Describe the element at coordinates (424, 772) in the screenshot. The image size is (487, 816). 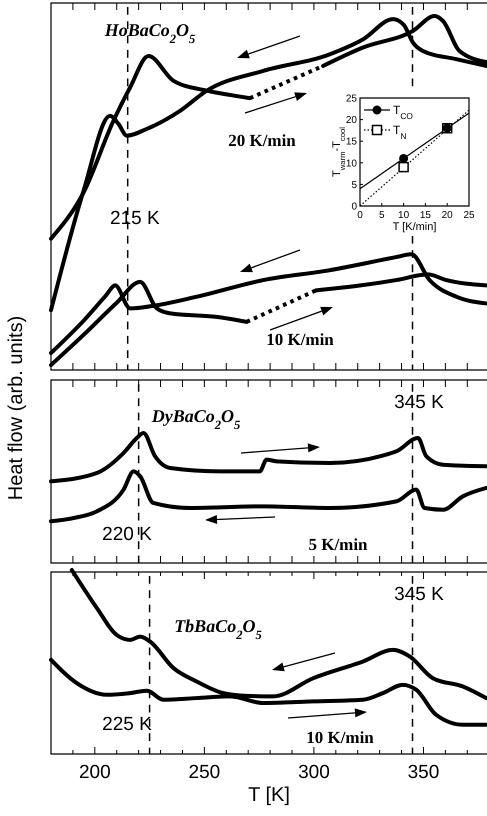
I see `x-tick-label: 350` at that location.